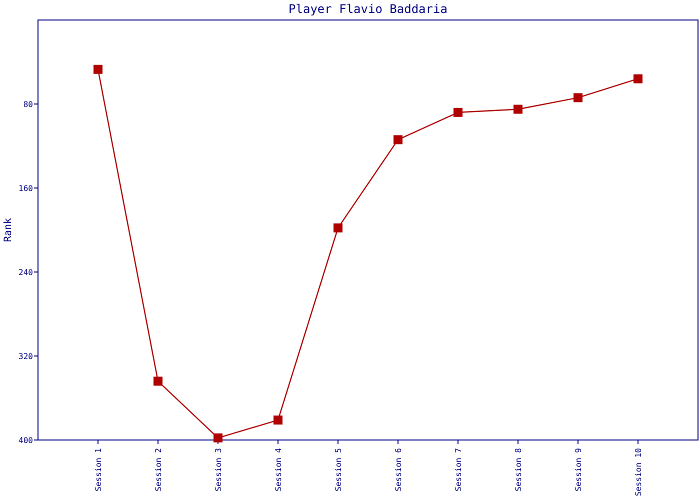 This screenshot has width=700, height=500. Describe the element at coordinates (368, 9) in the screenshot. I see `chart-title: Player Flavio Baddaria` at that location.